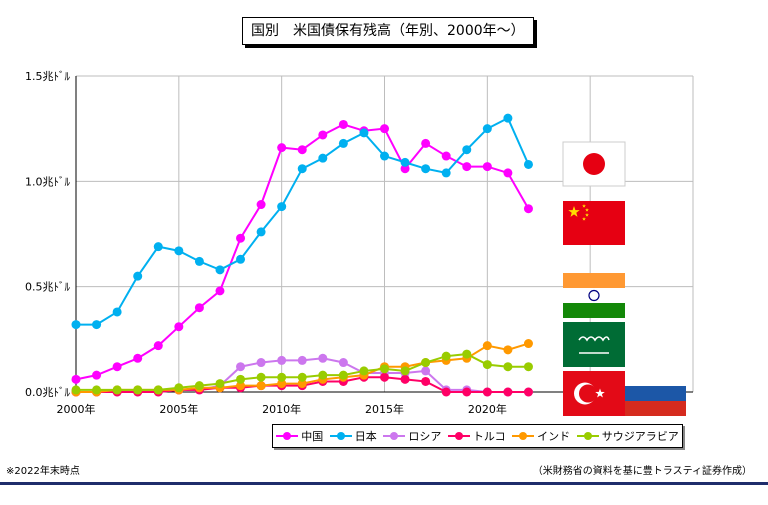 This screenshot has height=505, width=768. What do you see at coordinates (178, 409) in the screenshot?
I see `x-tick-label: 2005年` at bounding box center [178, 409].